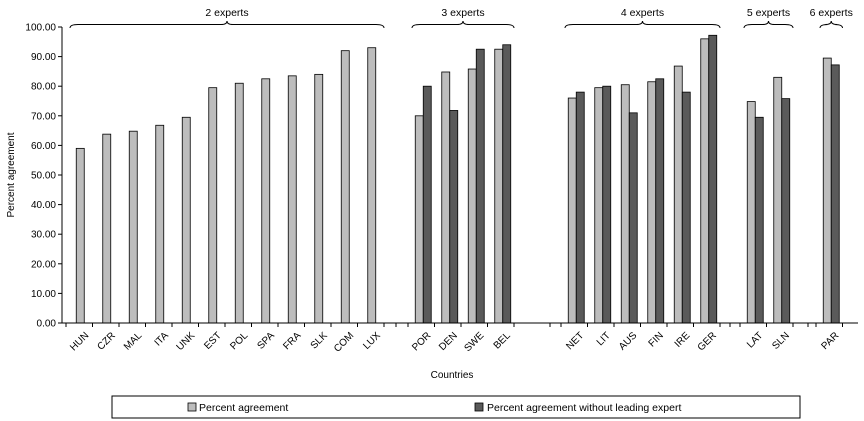 The image size is (864, 421). Describe the element at coordinates (186, 220) in the screenshot. I see `bar-unk-percent-agreement` at that location.